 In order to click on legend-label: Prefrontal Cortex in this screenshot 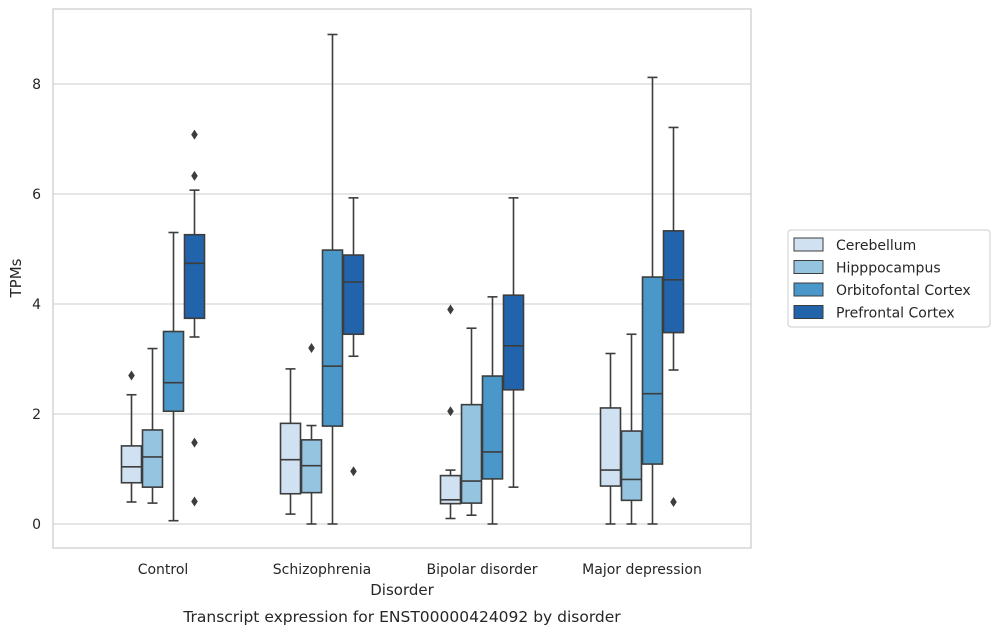, I will do `click(895, 314)`.